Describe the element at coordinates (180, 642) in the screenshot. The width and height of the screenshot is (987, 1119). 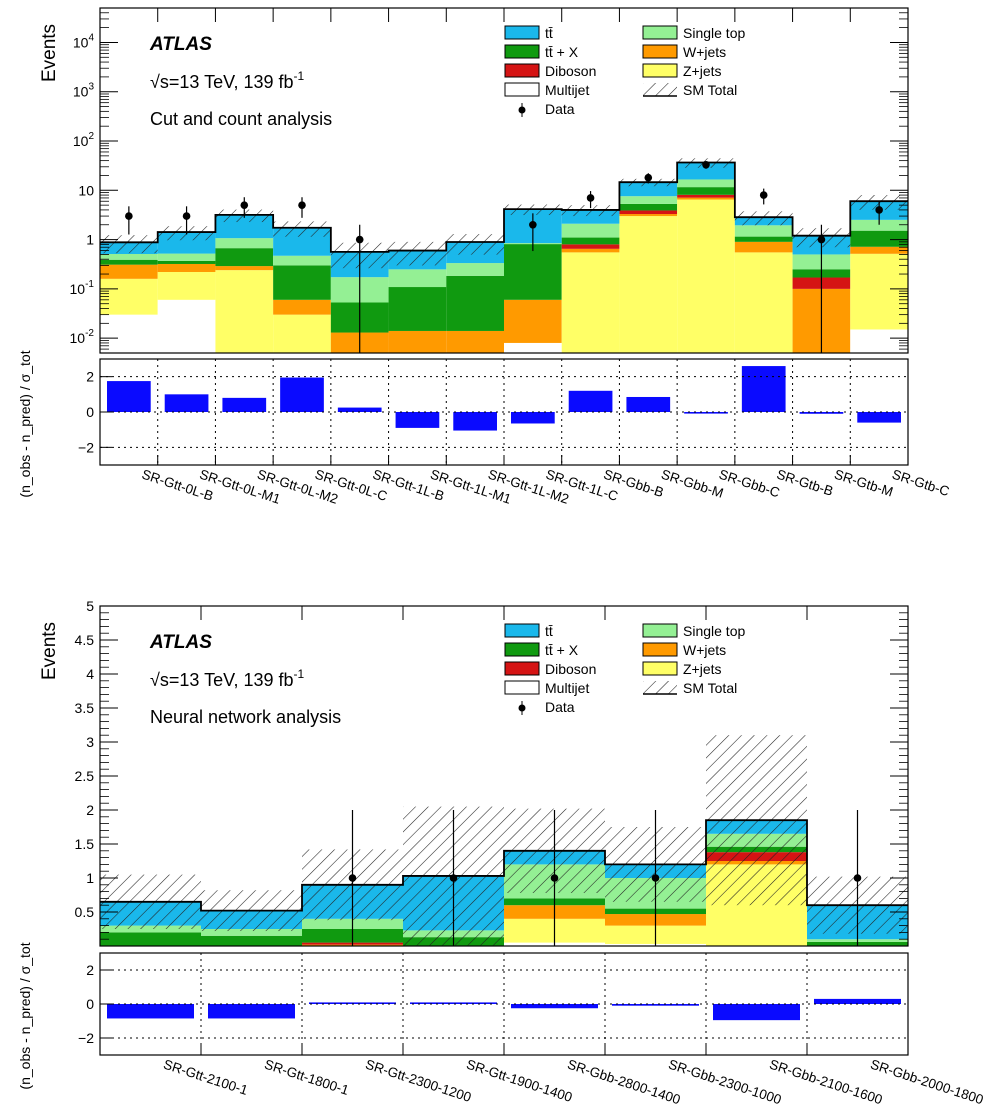
I see `atlas-label: ATLAS` at that location.